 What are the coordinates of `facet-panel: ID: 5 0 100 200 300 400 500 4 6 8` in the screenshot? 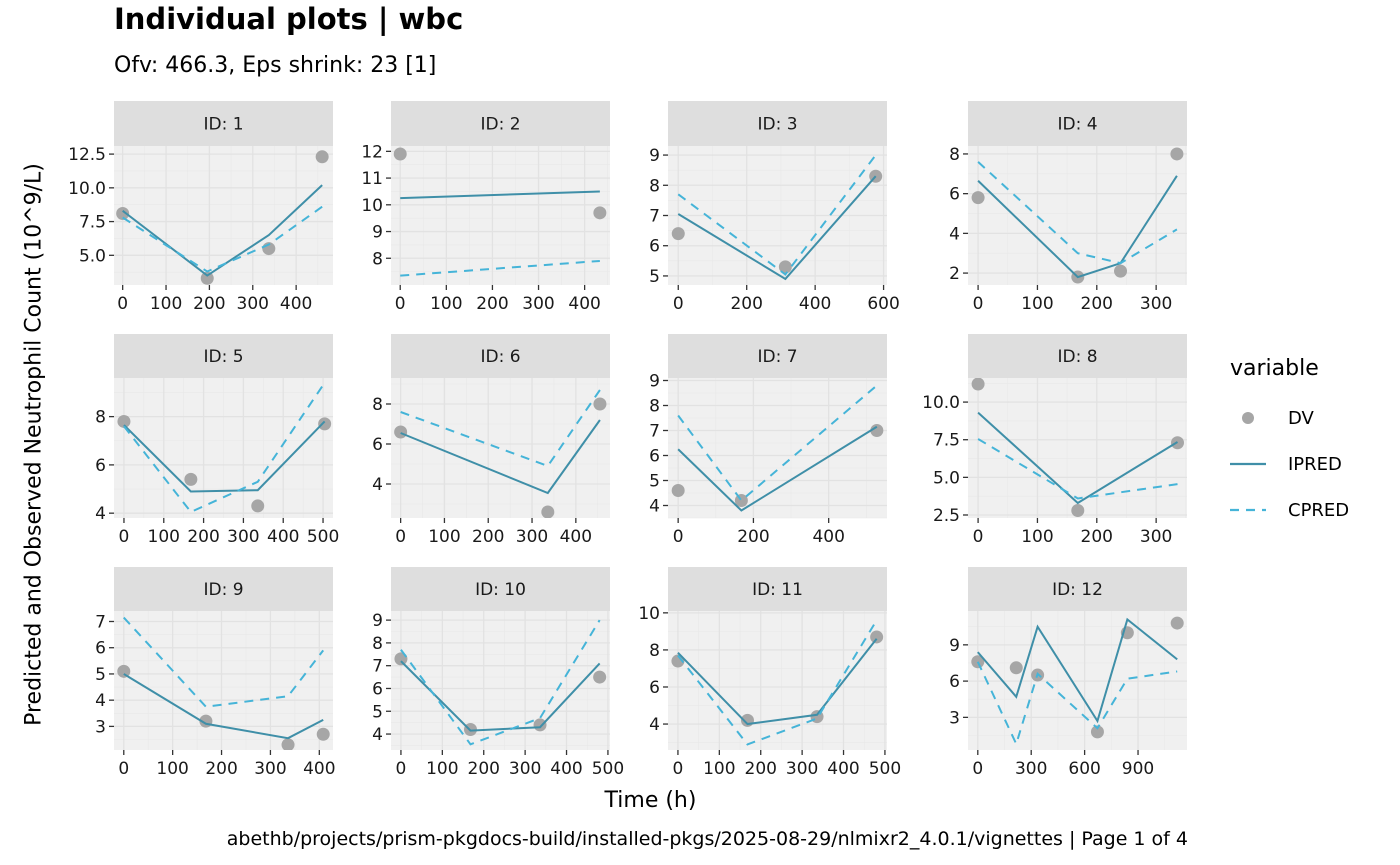 It's located at (217, 440).